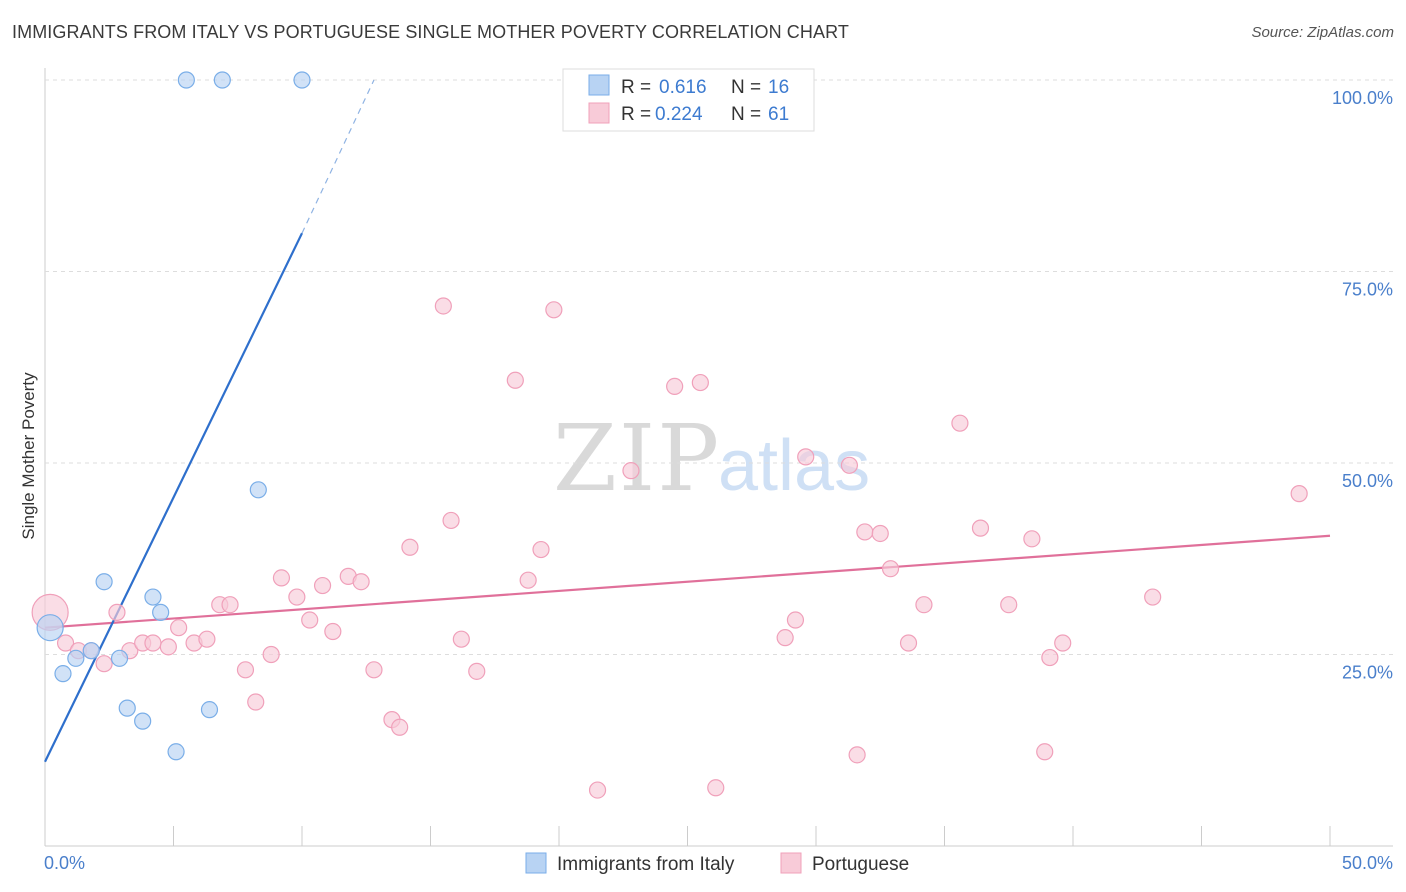 The image size is (1406, 892). What do you see at coordinates (1367, 290) in the screenshot?
I see `y-tick-label-75: 75.0%` at bounding box center [1367, 290].